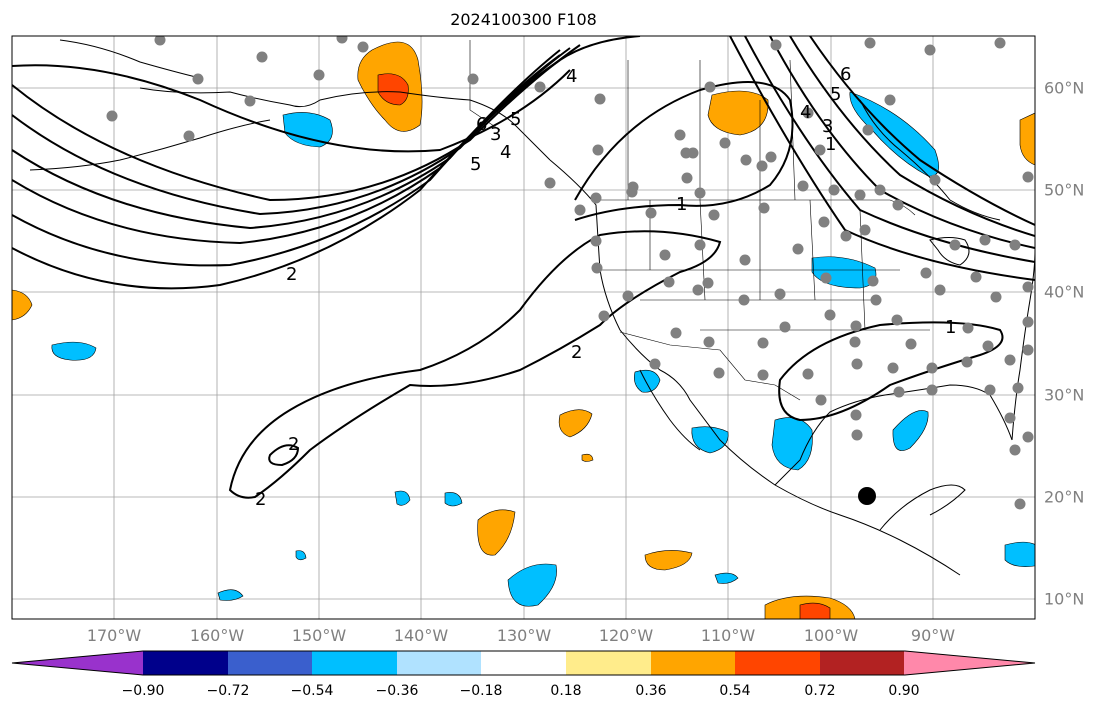 Image resolution: width=1105 pixels, height=712 pixels. I want to click on colorbar-outline, so click(523, 663).